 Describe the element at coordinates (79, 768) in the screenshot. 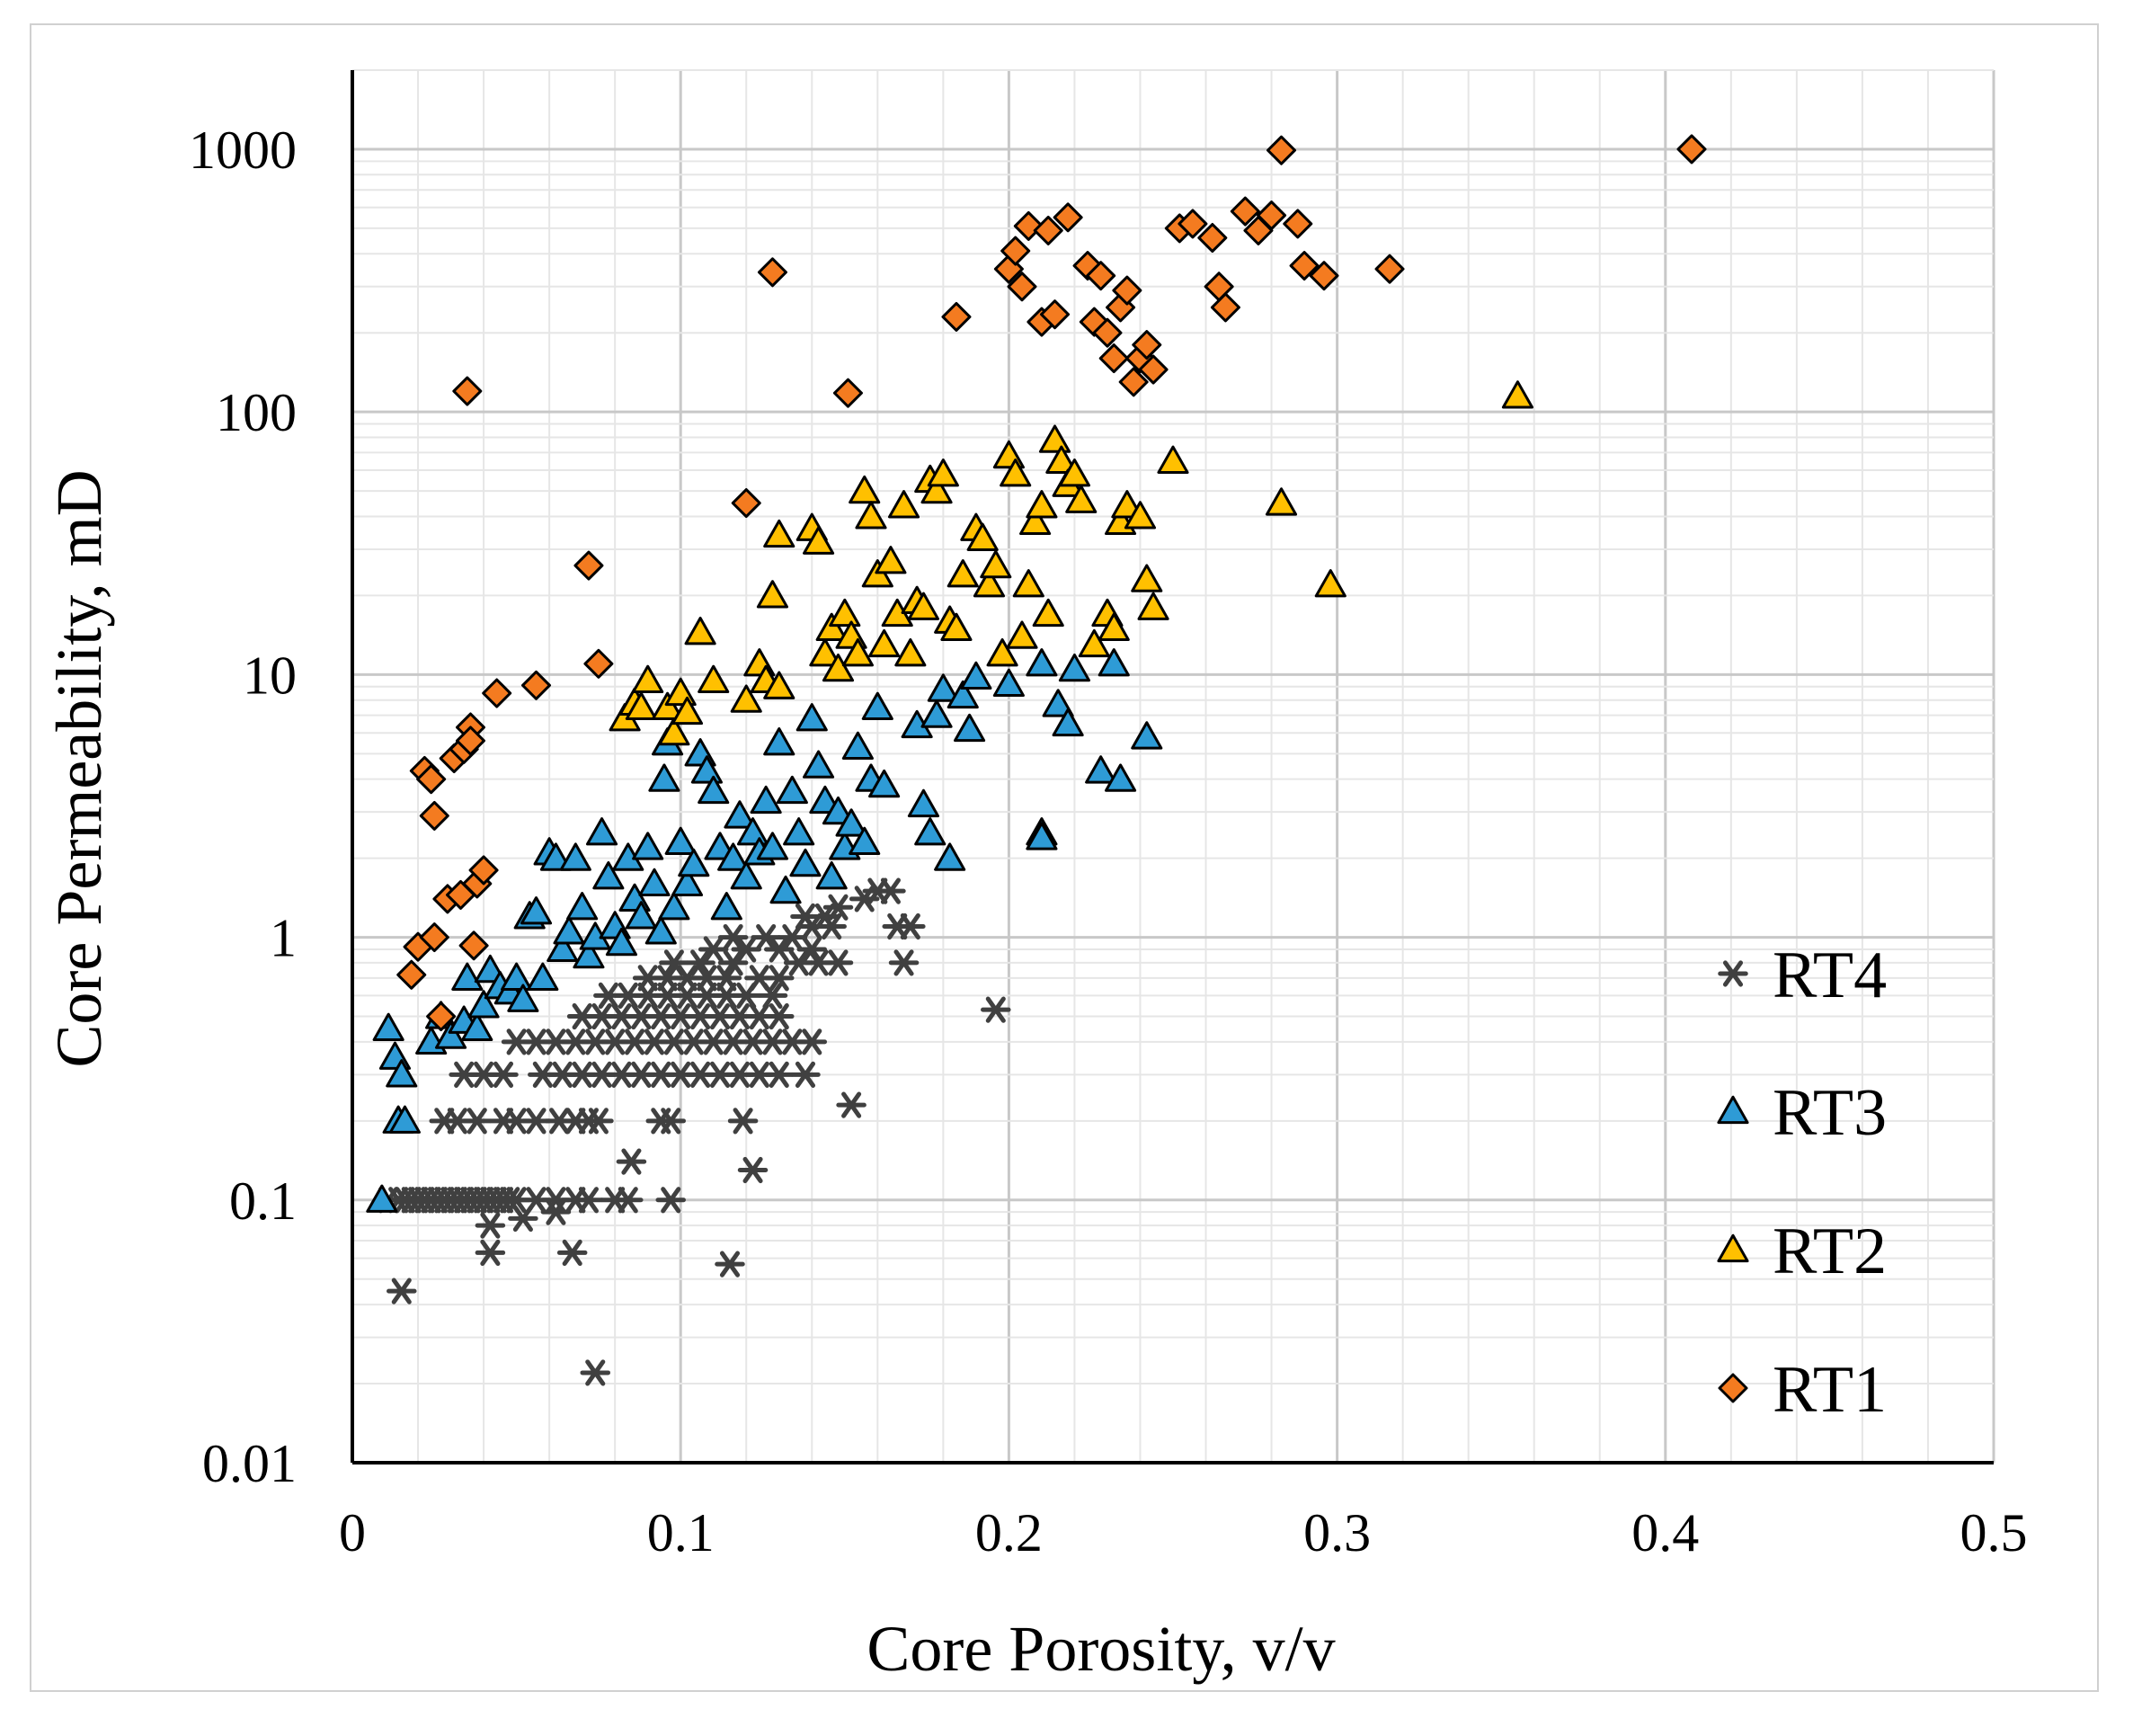

I see `y-axis-title: Core Permeability, mD` at that location.